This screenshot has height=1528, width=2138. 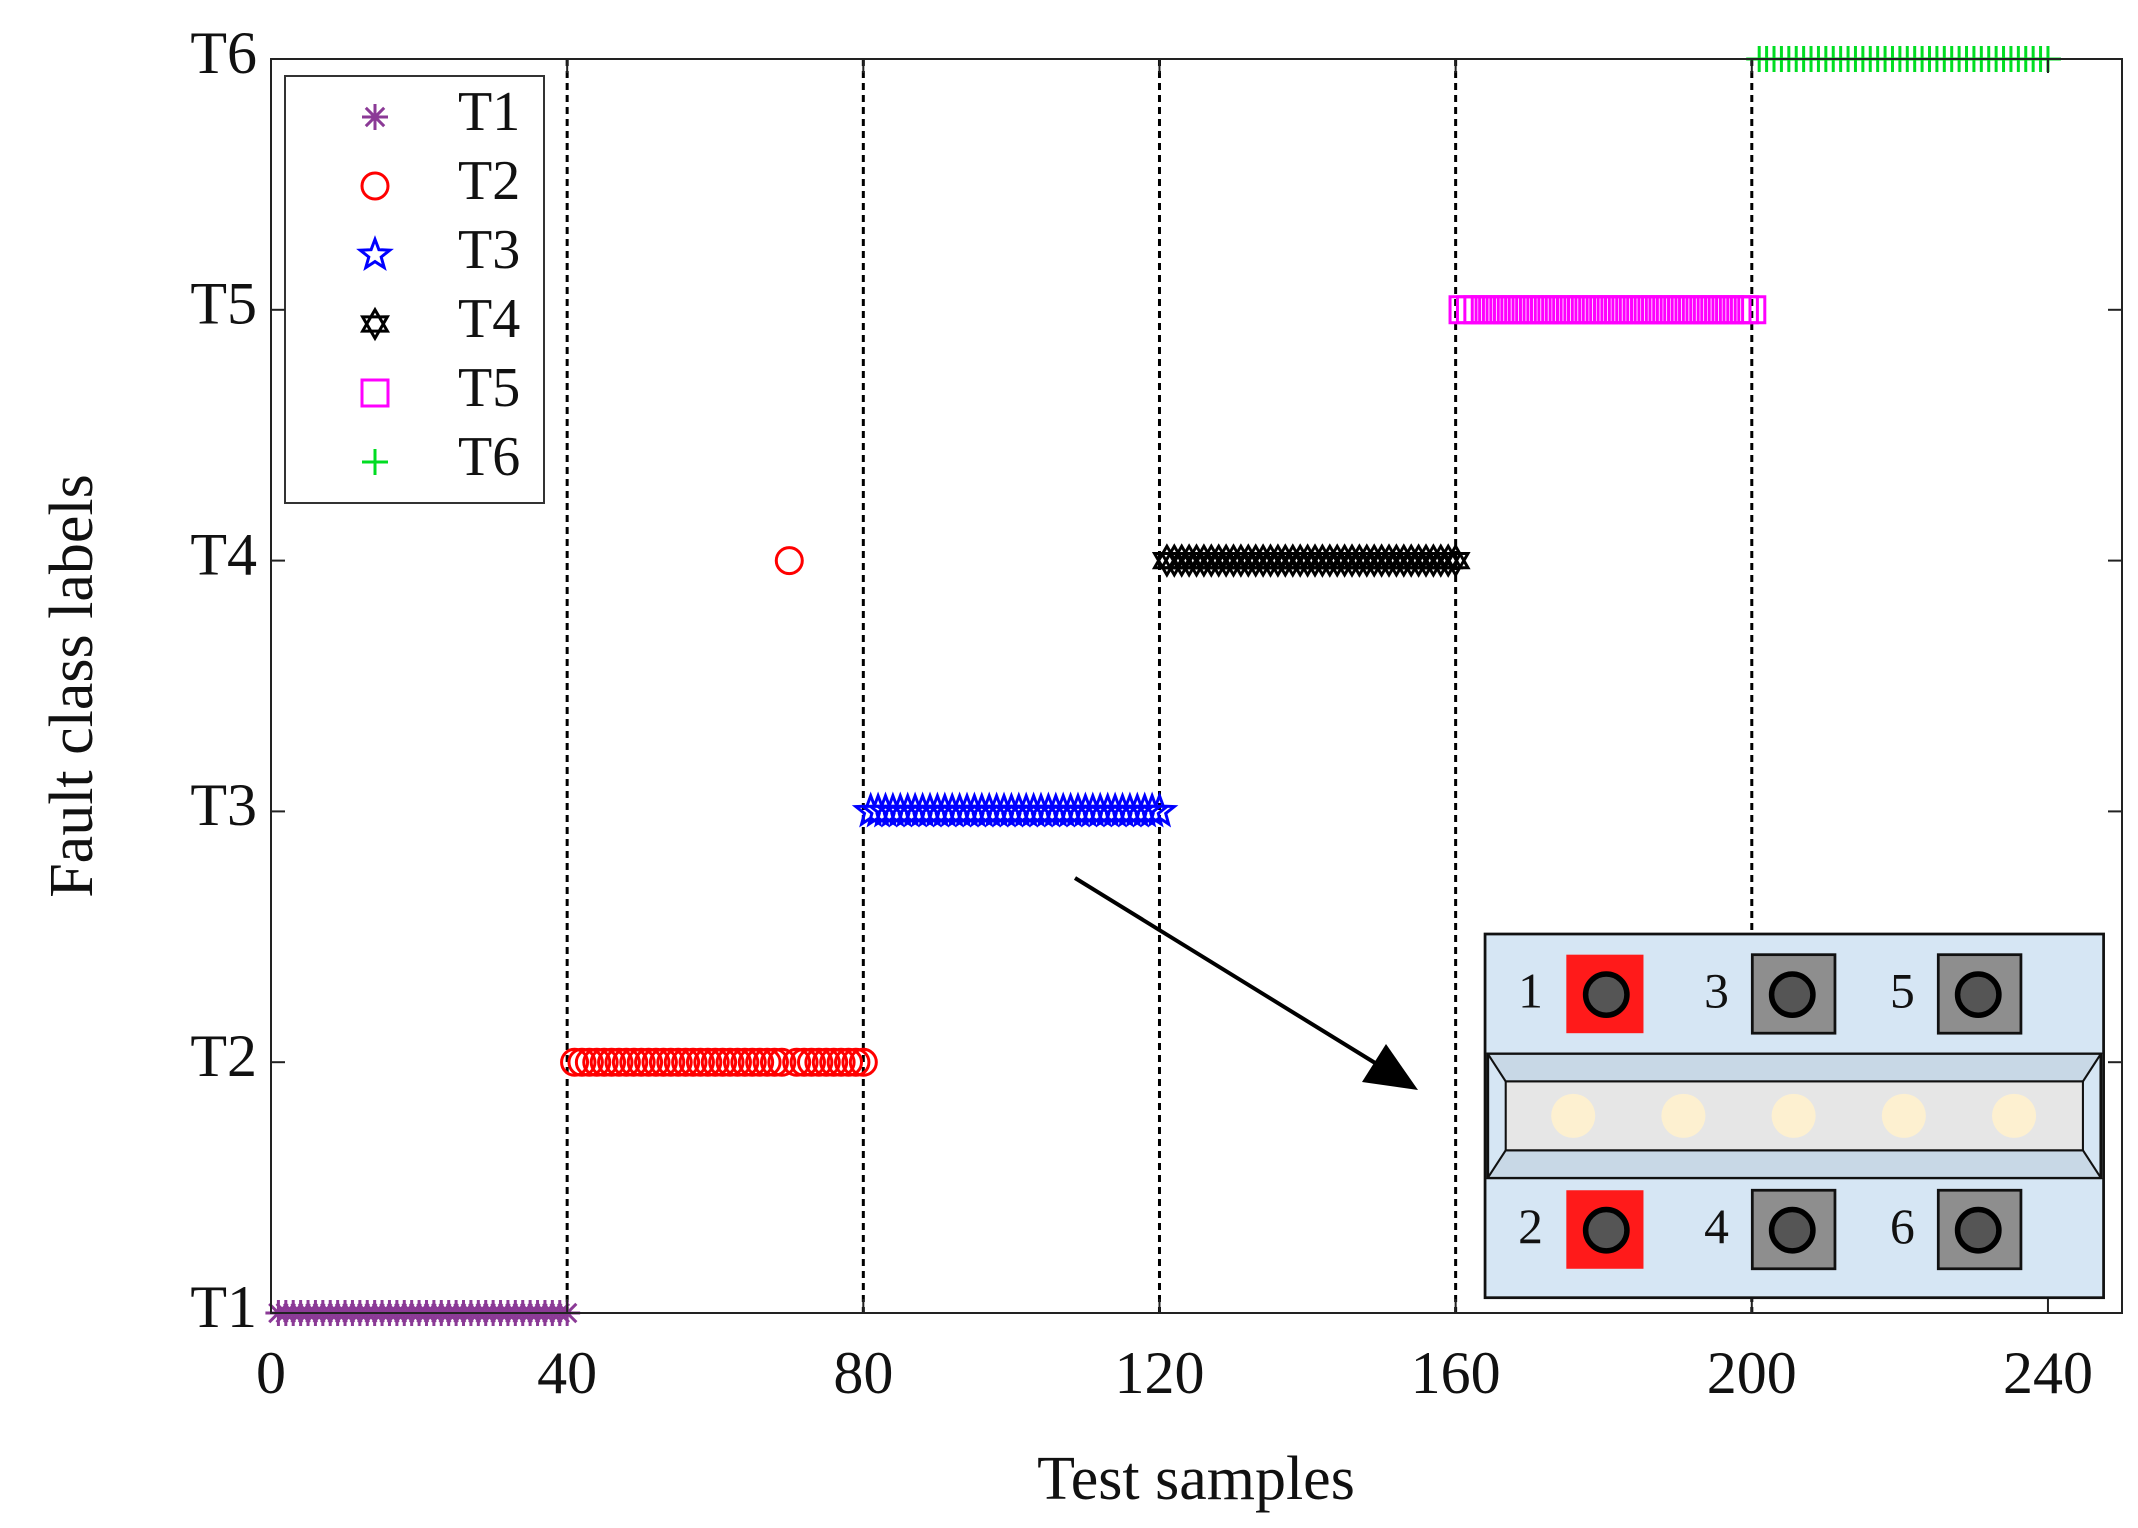 I want to click on x-tick-label: 0, so click(x=271, y=1373).